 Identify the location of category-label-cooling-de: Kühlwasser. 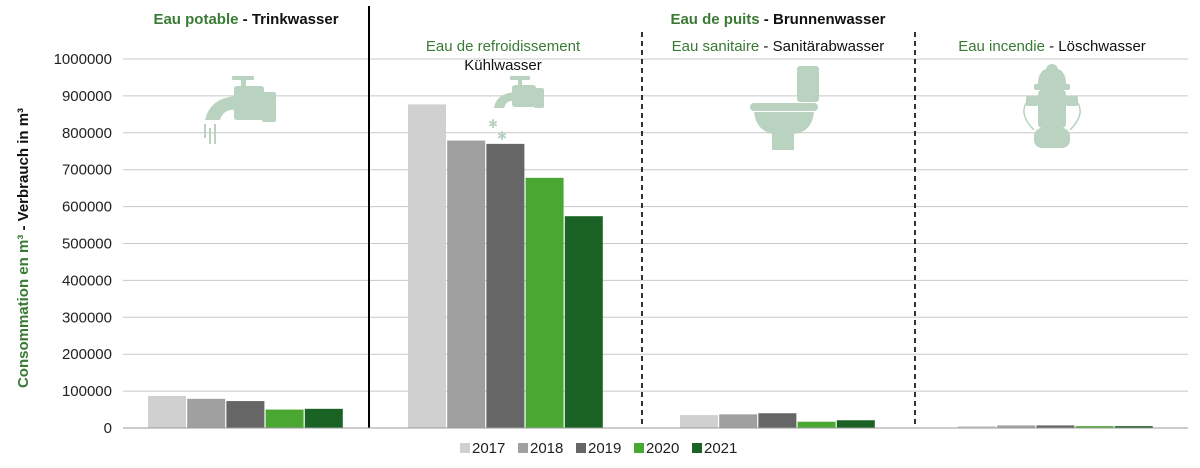
(503, 65).